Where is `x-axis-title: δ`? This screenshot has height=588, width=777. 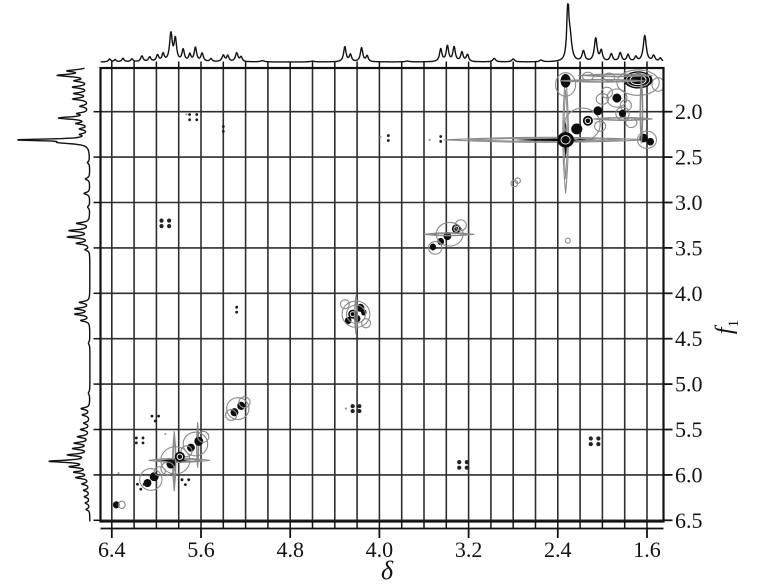
x-axis-title: δ is located at coordinates (387, 570).